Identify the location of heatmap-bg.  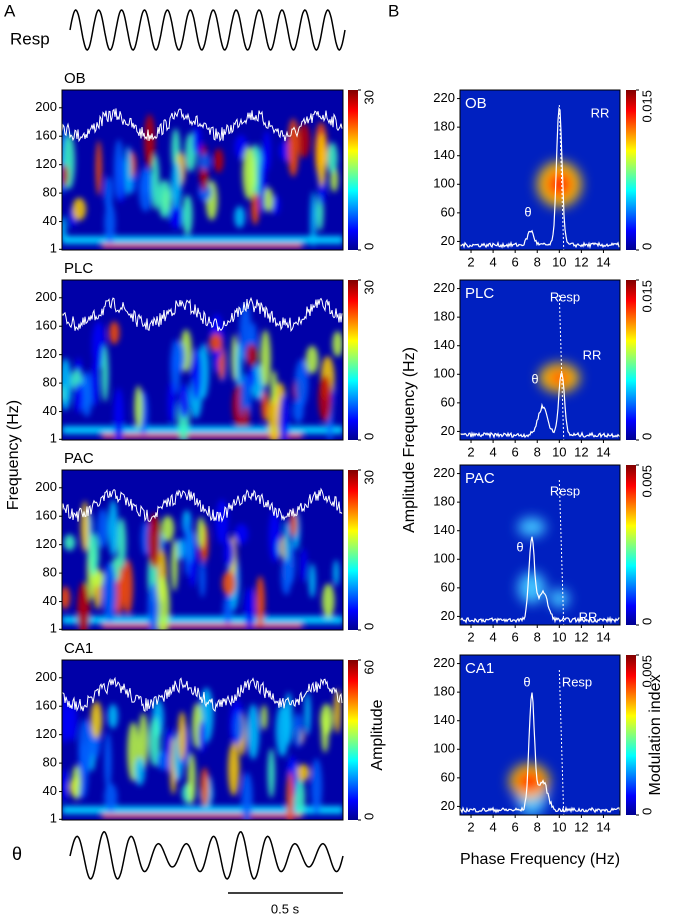
(540, 170).